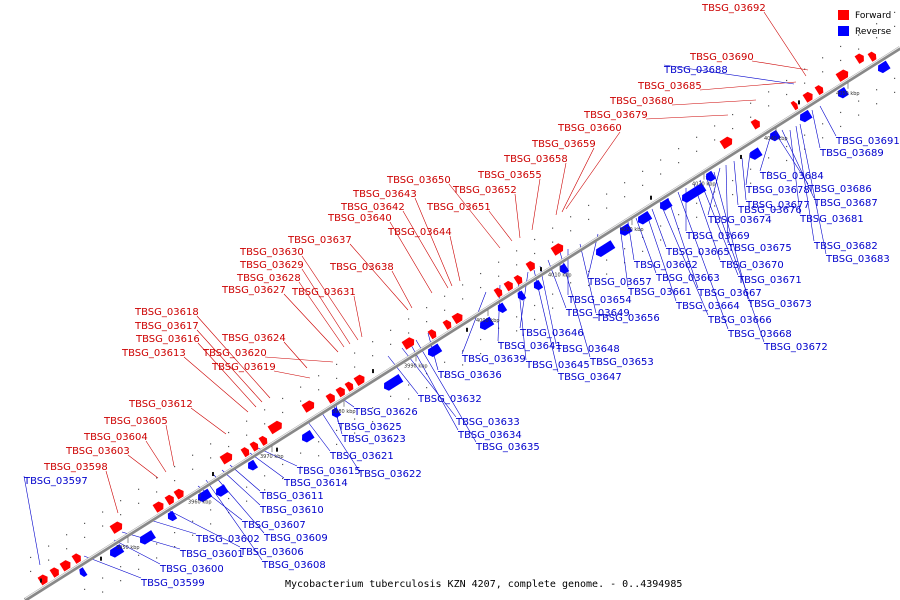  I want to click on reverse-gene-label: TBSG_03671, so click(769, 280).